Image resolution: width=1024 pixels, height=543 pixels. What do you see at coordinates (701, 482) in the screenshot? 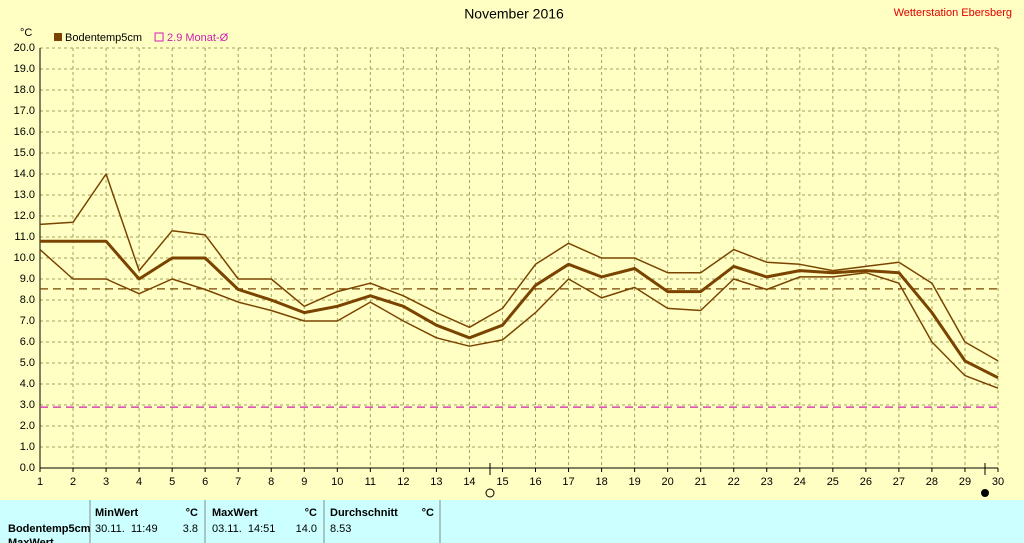
I see `x-tick-label: 21` at bounding box center [701, 482].